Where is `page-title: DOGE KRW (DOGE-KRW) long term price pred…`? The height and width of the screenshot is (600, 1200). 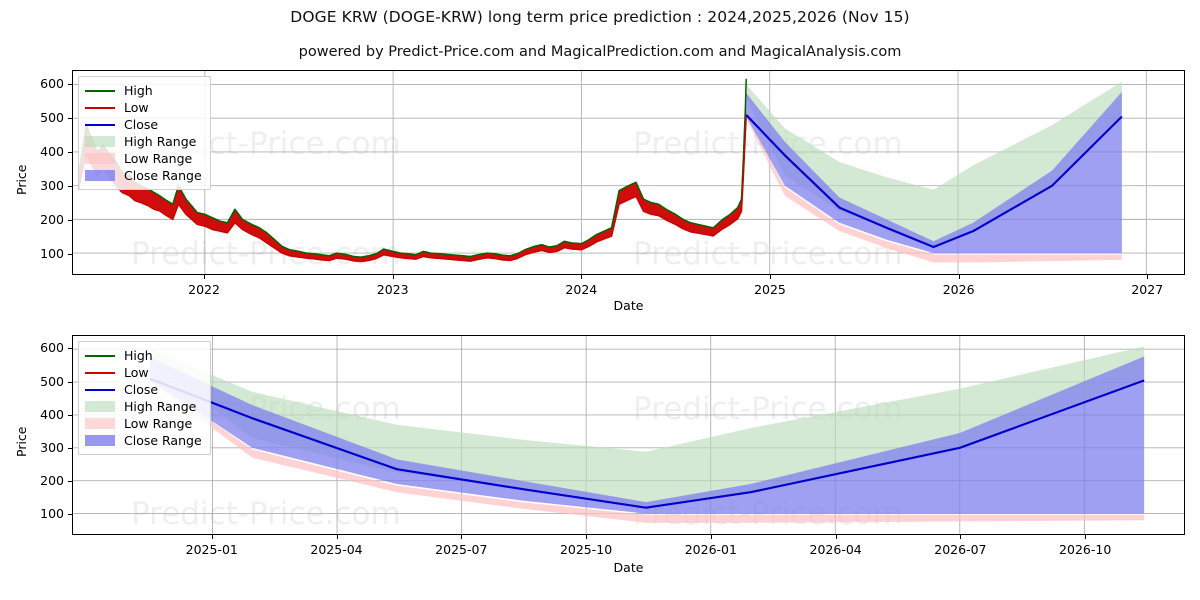
page-title: DOGE KRW (DOGE-KRW) long term price pred… is located at coordinates (600, 17).